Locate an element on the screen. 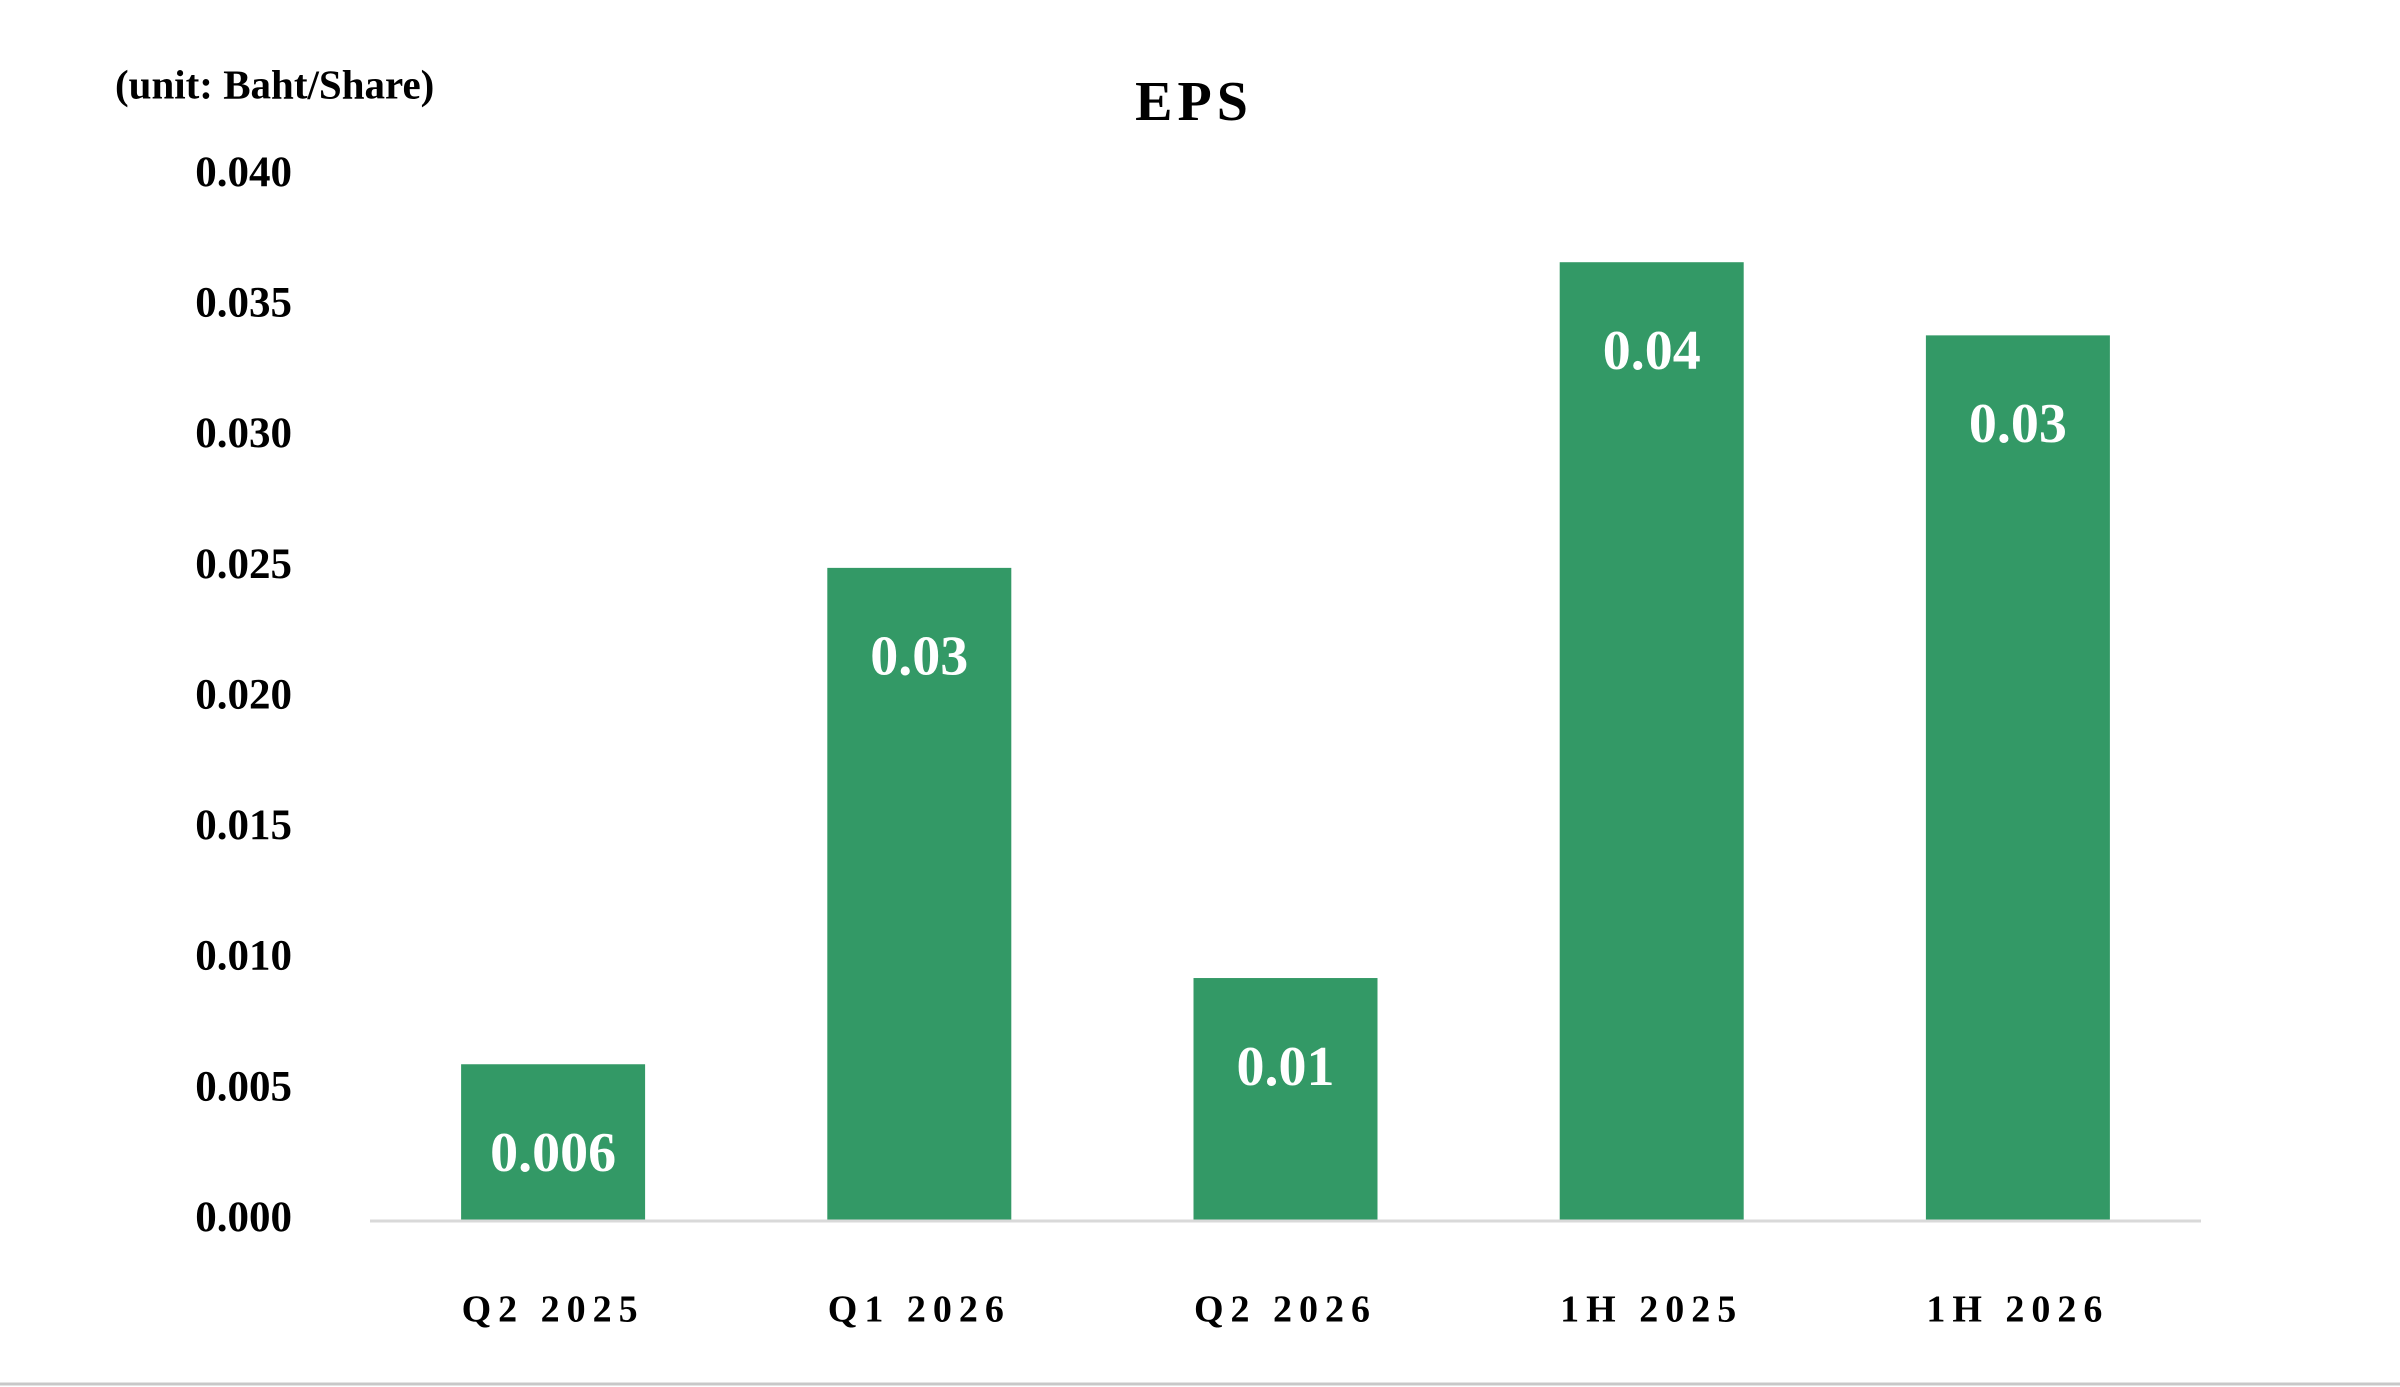 The height and width of the screenshot is (1387, 2400). y-tick-label: 0.035 is located at coordinates (243, 303).